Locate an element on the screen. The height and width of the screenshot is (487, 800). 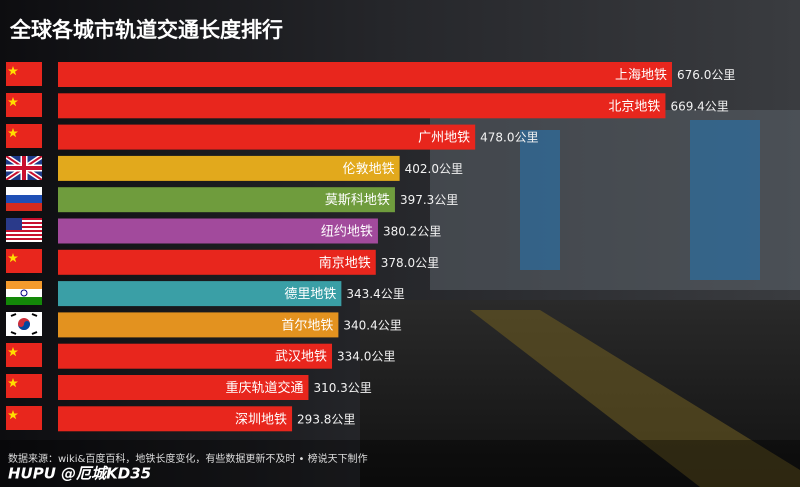
value-label: 402.0公里 is located at coordinates (434, 169).